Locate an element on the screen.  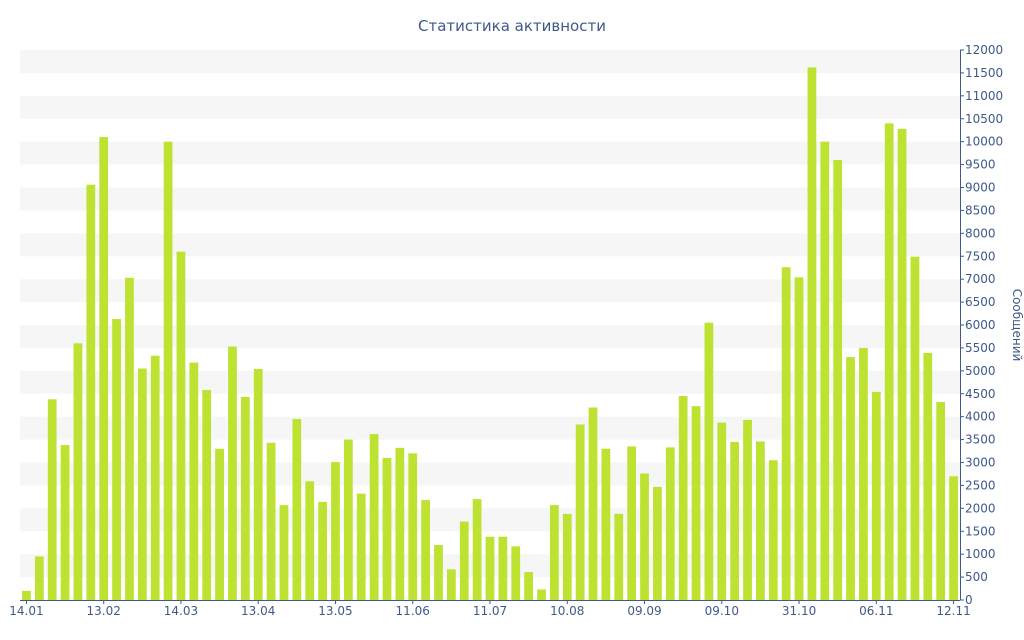
y-tick-label: 12000 is located at coordinates (984, 50).